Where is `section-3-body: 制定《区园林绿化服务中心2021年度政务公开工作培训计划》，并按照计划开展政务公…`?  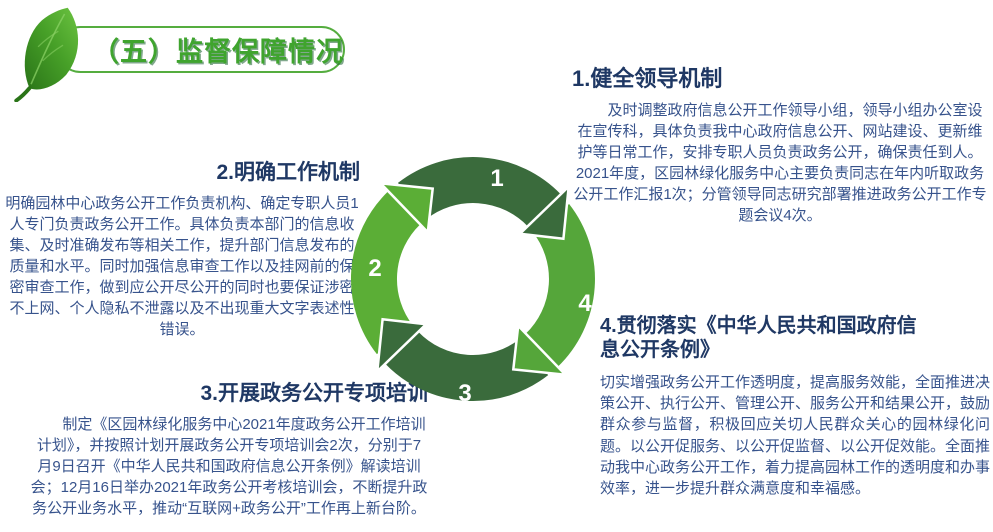
section-3-body: 制定《区园林绿化服务中心2021年度政务公开工作培训计划》，并按照计划开展政务公… is located at coordinates (229, 466).